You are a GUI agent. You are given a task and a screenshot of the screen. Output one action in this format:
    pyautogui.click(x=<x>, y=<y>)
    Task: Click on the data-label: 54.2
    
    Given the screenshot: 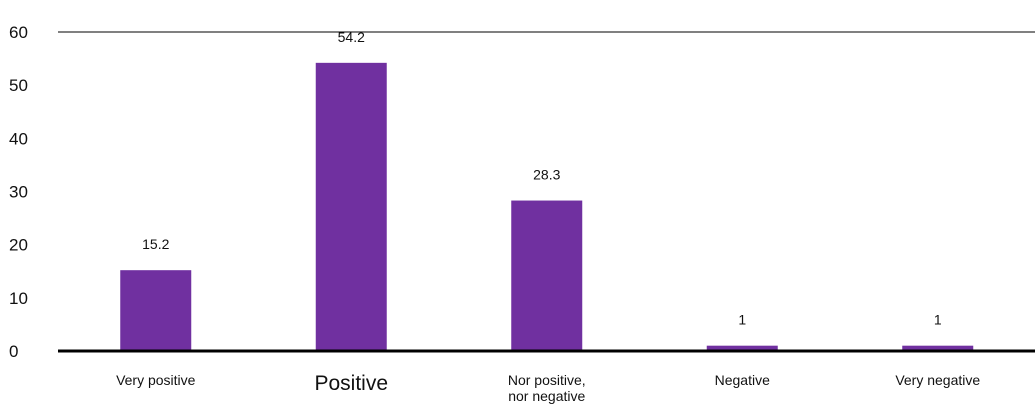 What is the action you would take?
    pyautogui.click(x=351, y=37)
    